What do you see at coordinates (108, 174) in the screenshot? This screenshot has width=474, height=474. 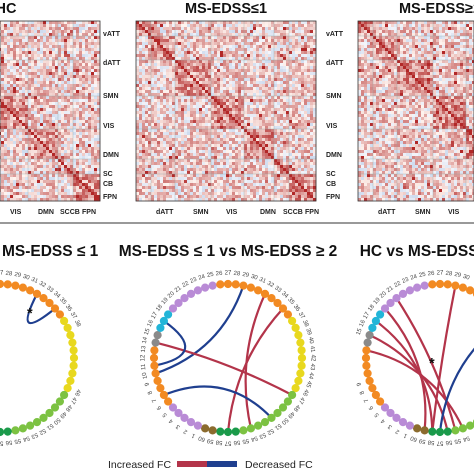 I see `net-label-sc: SC` at bounding box center [108, 174].